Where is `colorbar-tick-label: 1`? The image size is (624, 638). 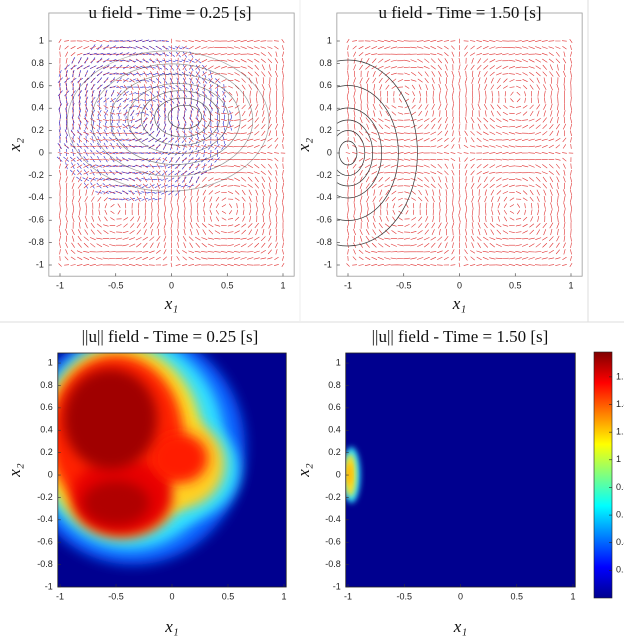
colorbar-tick-label: 1 is located at coordinates (618, 459).